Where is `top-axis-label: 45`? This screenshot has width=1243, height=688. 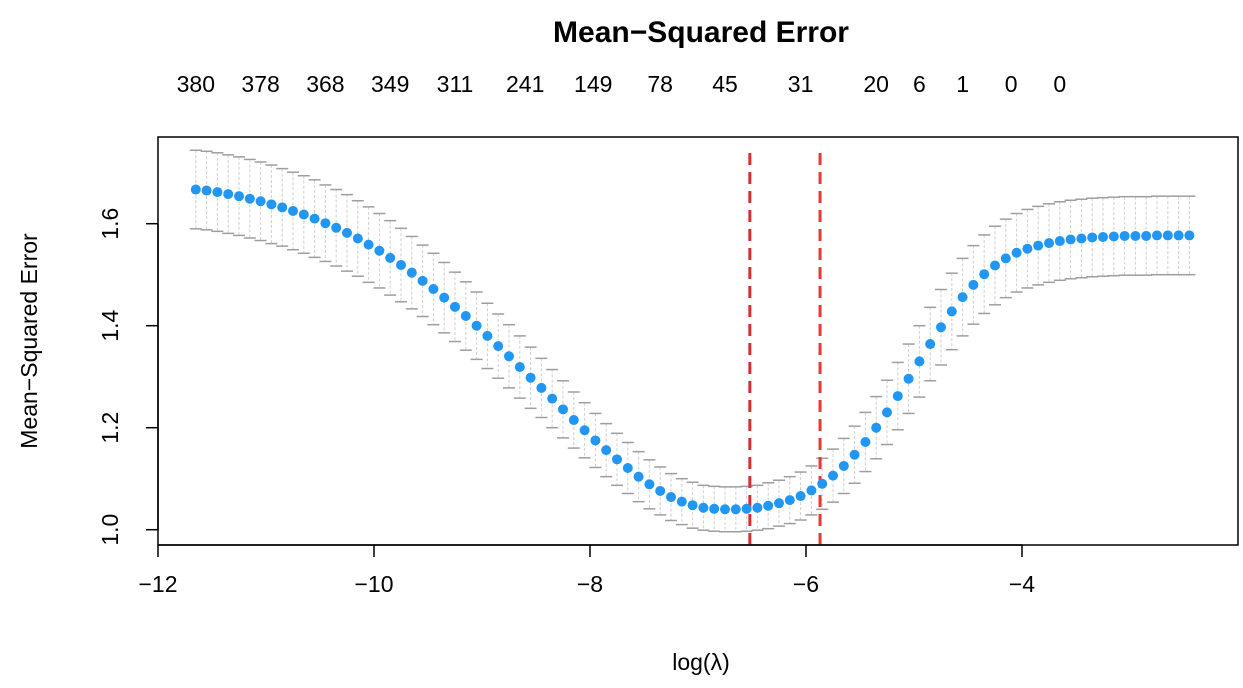 top-axis-label: 45 is located at coordinates (725, 84).